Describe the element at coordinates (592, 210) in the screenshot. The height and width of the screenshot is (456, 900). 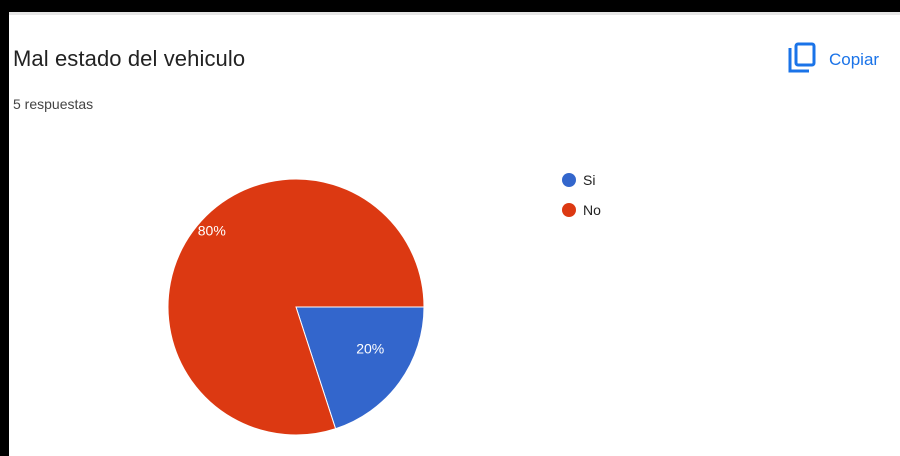
I see `legend-label-no: No` at that location.